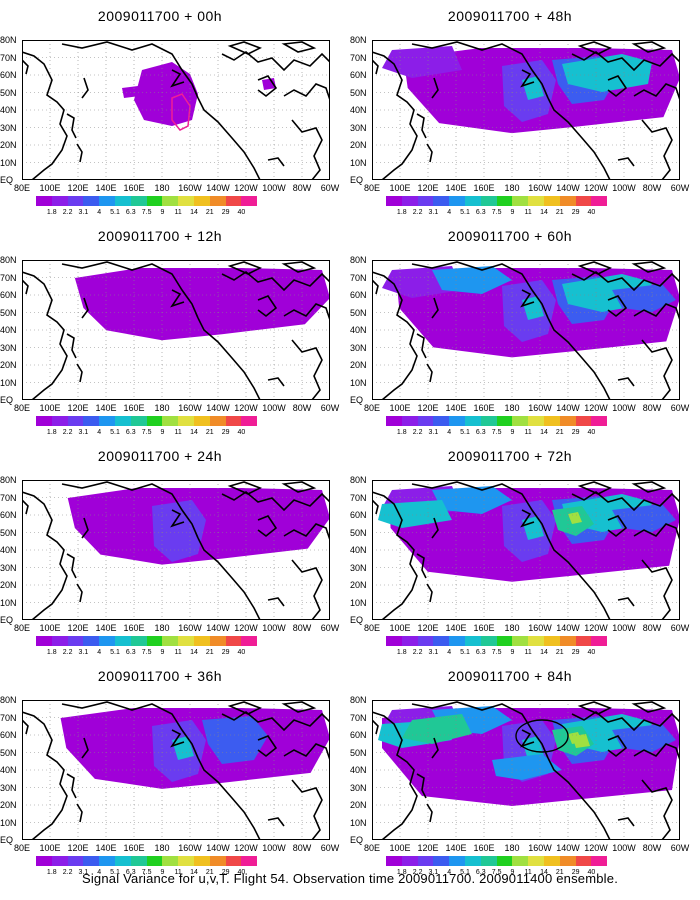 The height and width of the screenshot is (900, 700). Describe the element at coordinates (218, 188) in the screenshot. I see `longitude-label: 140W` at that location.